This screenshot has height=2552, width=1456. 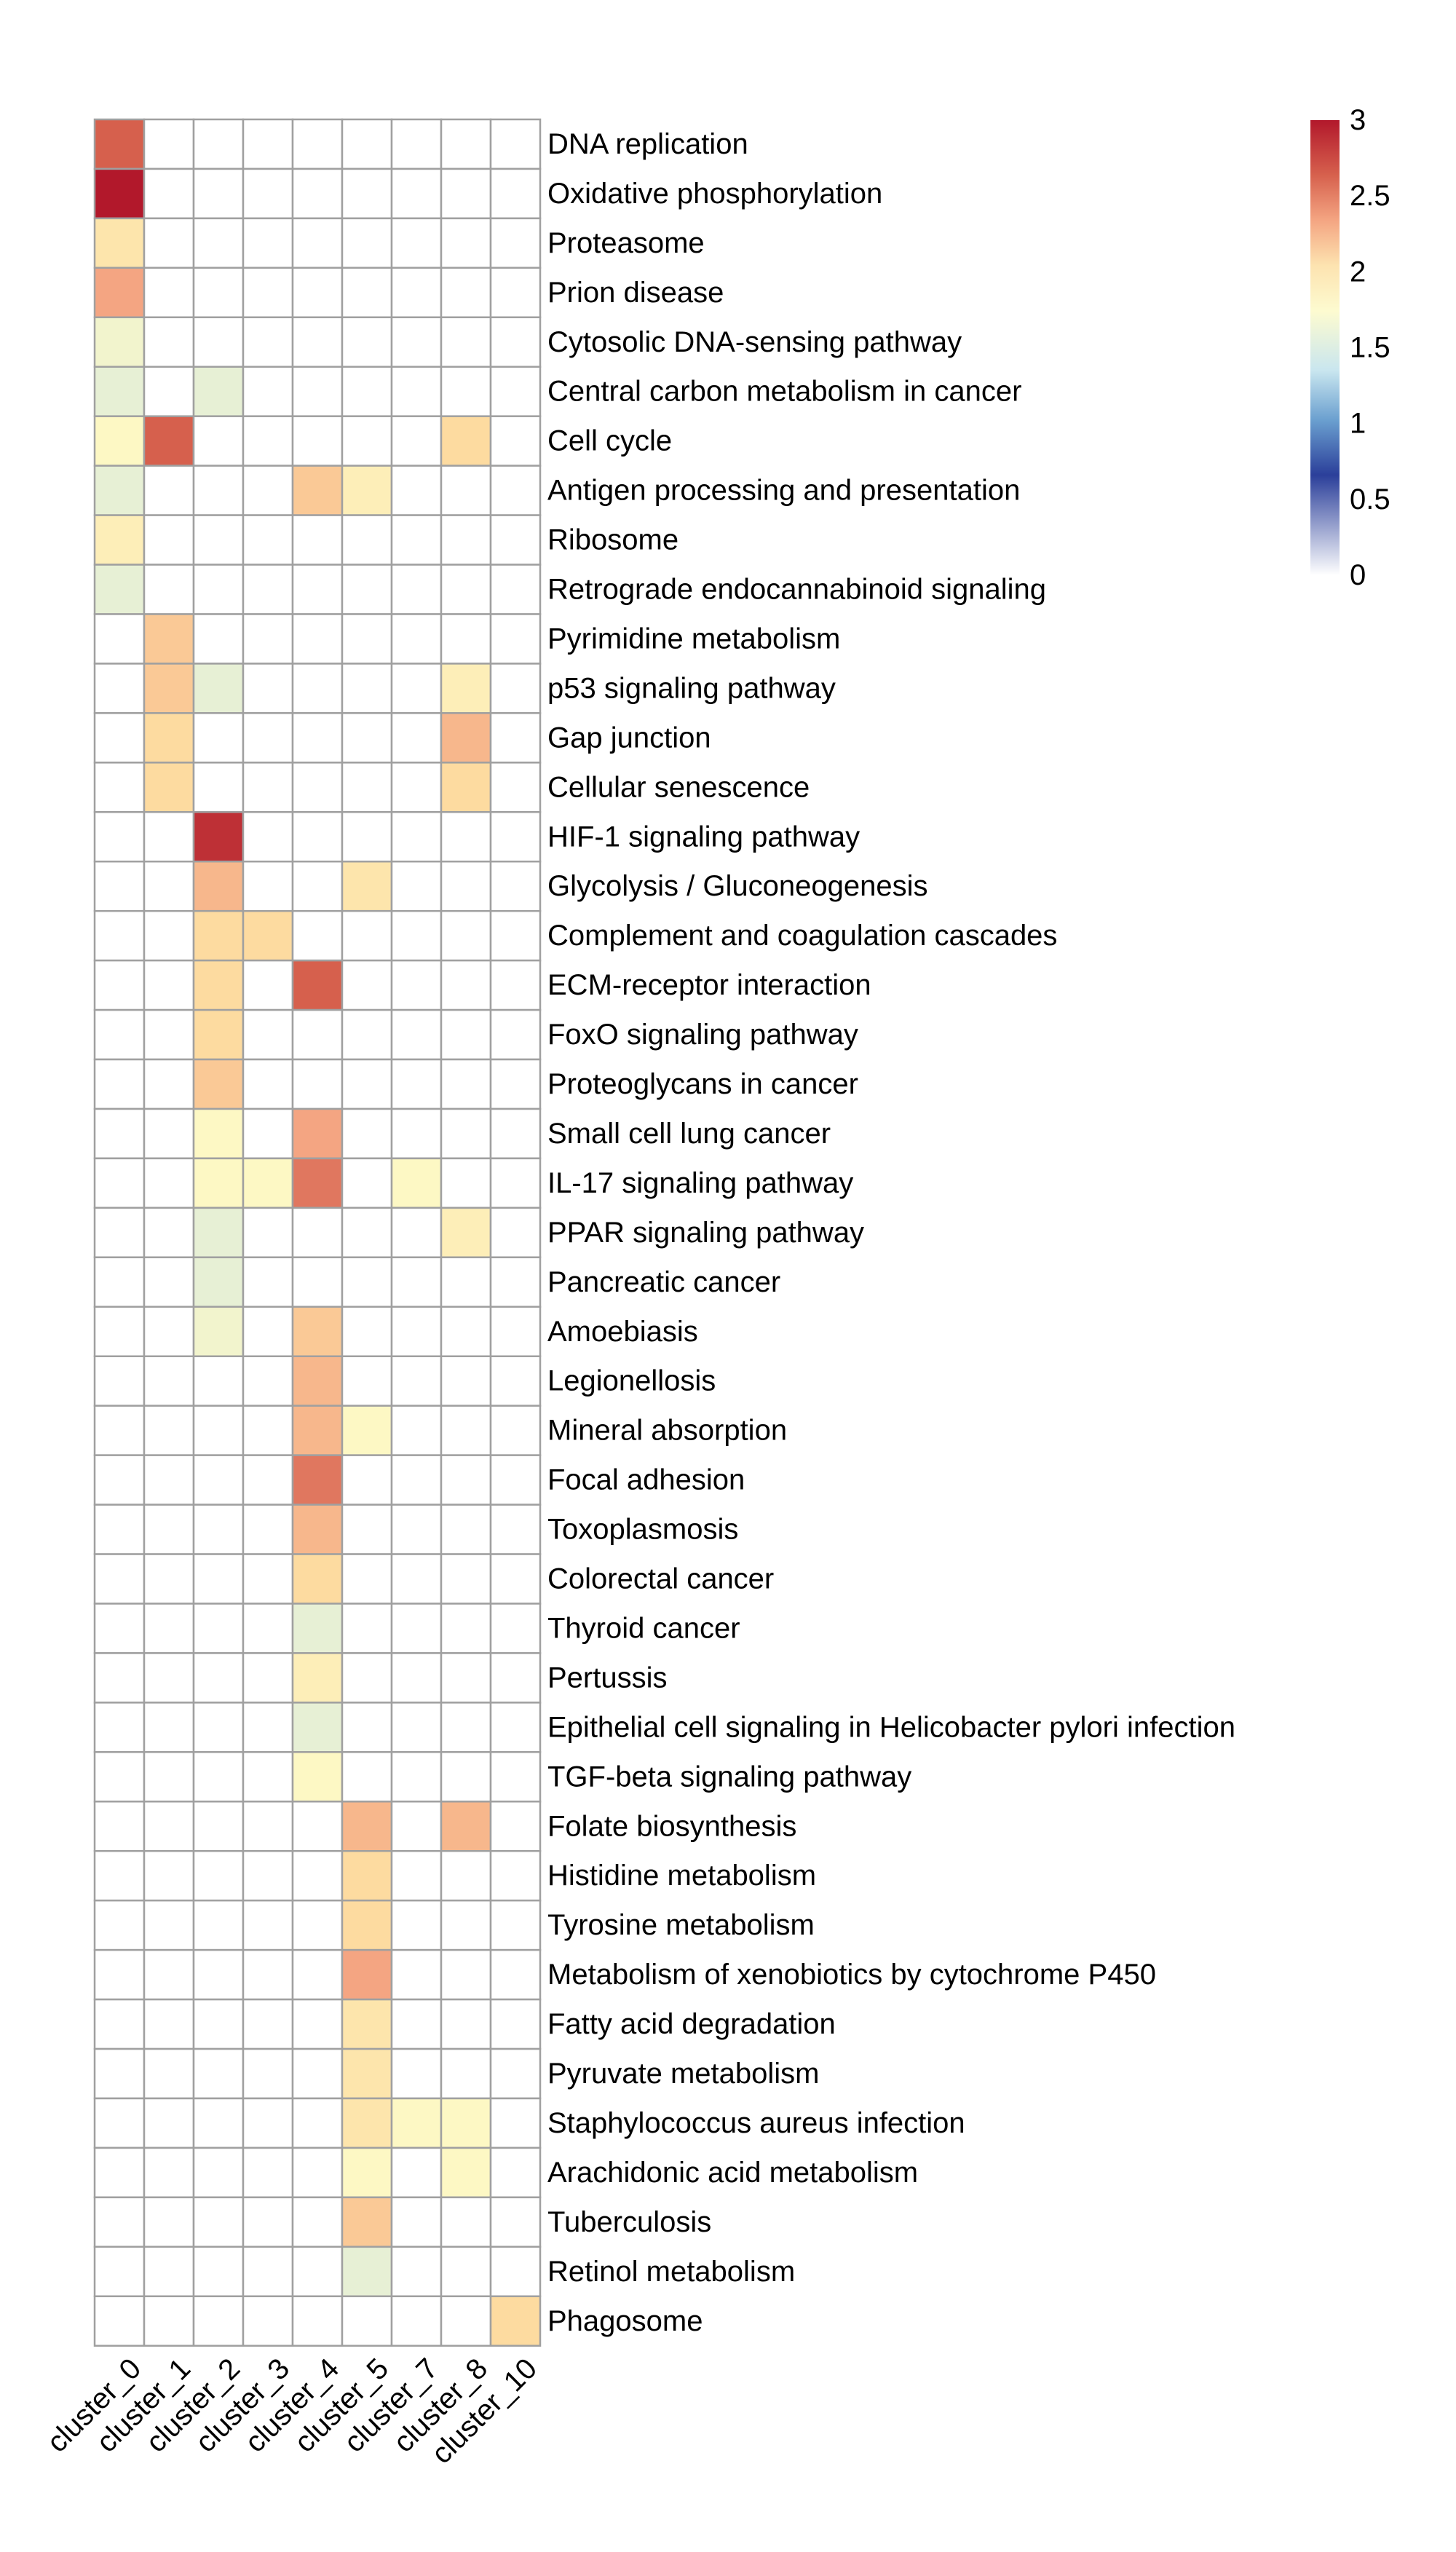 I want to click on colorbar-tick-label: 2, so click(x=1358, y=272).